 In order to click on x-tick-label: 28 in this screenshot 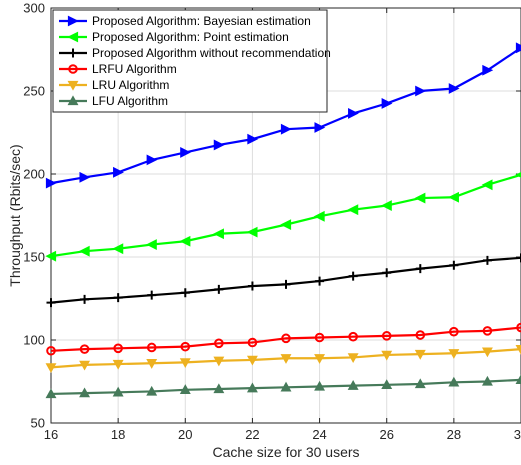, I will do `click(454, 434)`.